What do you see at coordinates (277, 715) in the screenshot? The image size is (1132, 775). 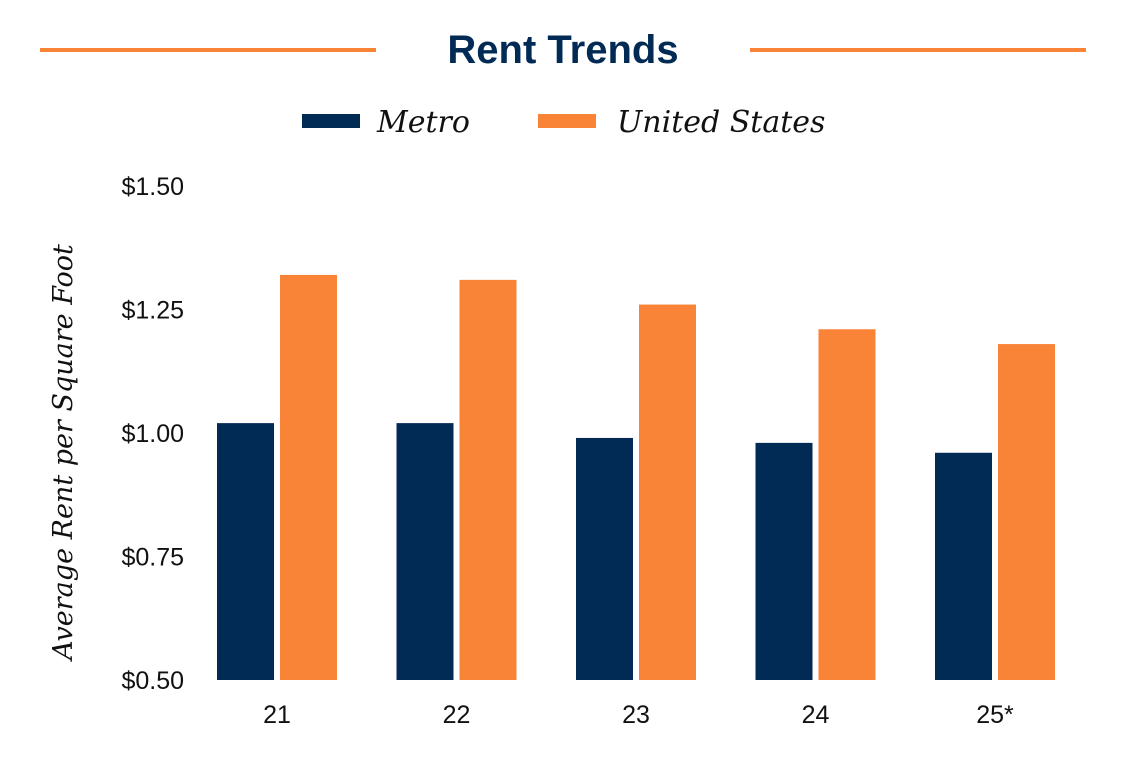 I see `x-tick-label: 21` at bounding box center [277, 715].